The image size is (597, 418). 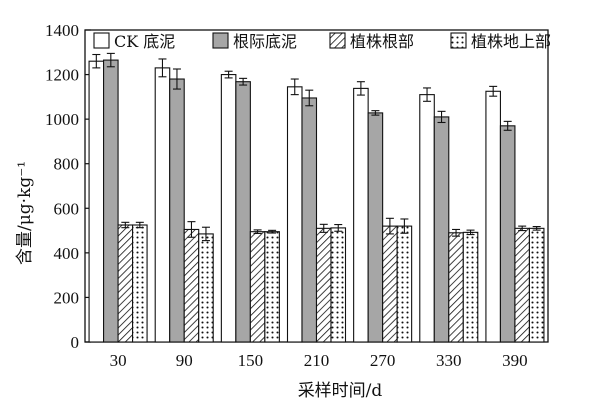 What do you see at coordinates (62, 75) in the screenshot?
I see `y-tick-label: 1200` at bounding box center [62, 75].